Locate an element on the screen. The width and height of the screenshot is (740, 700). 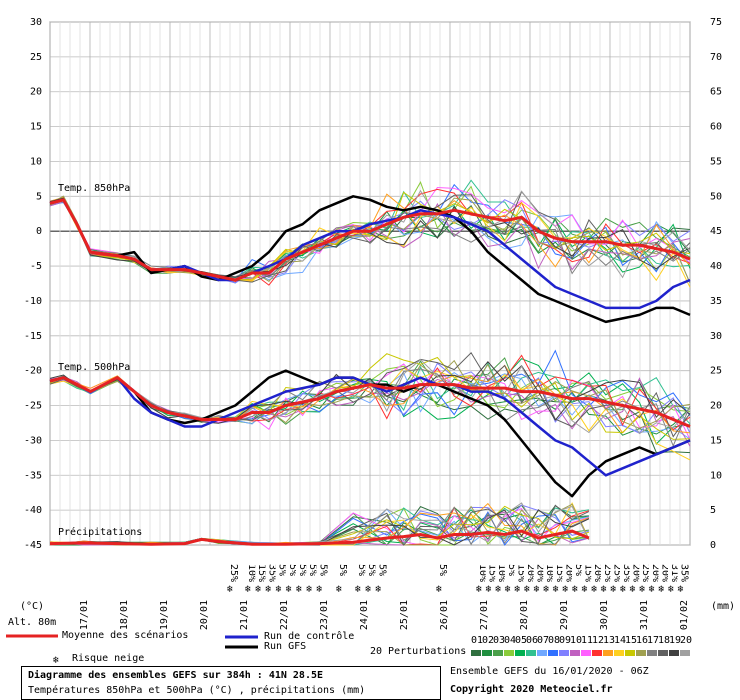
x-tick-label: 21/01 is located at coordinates (244, 615).